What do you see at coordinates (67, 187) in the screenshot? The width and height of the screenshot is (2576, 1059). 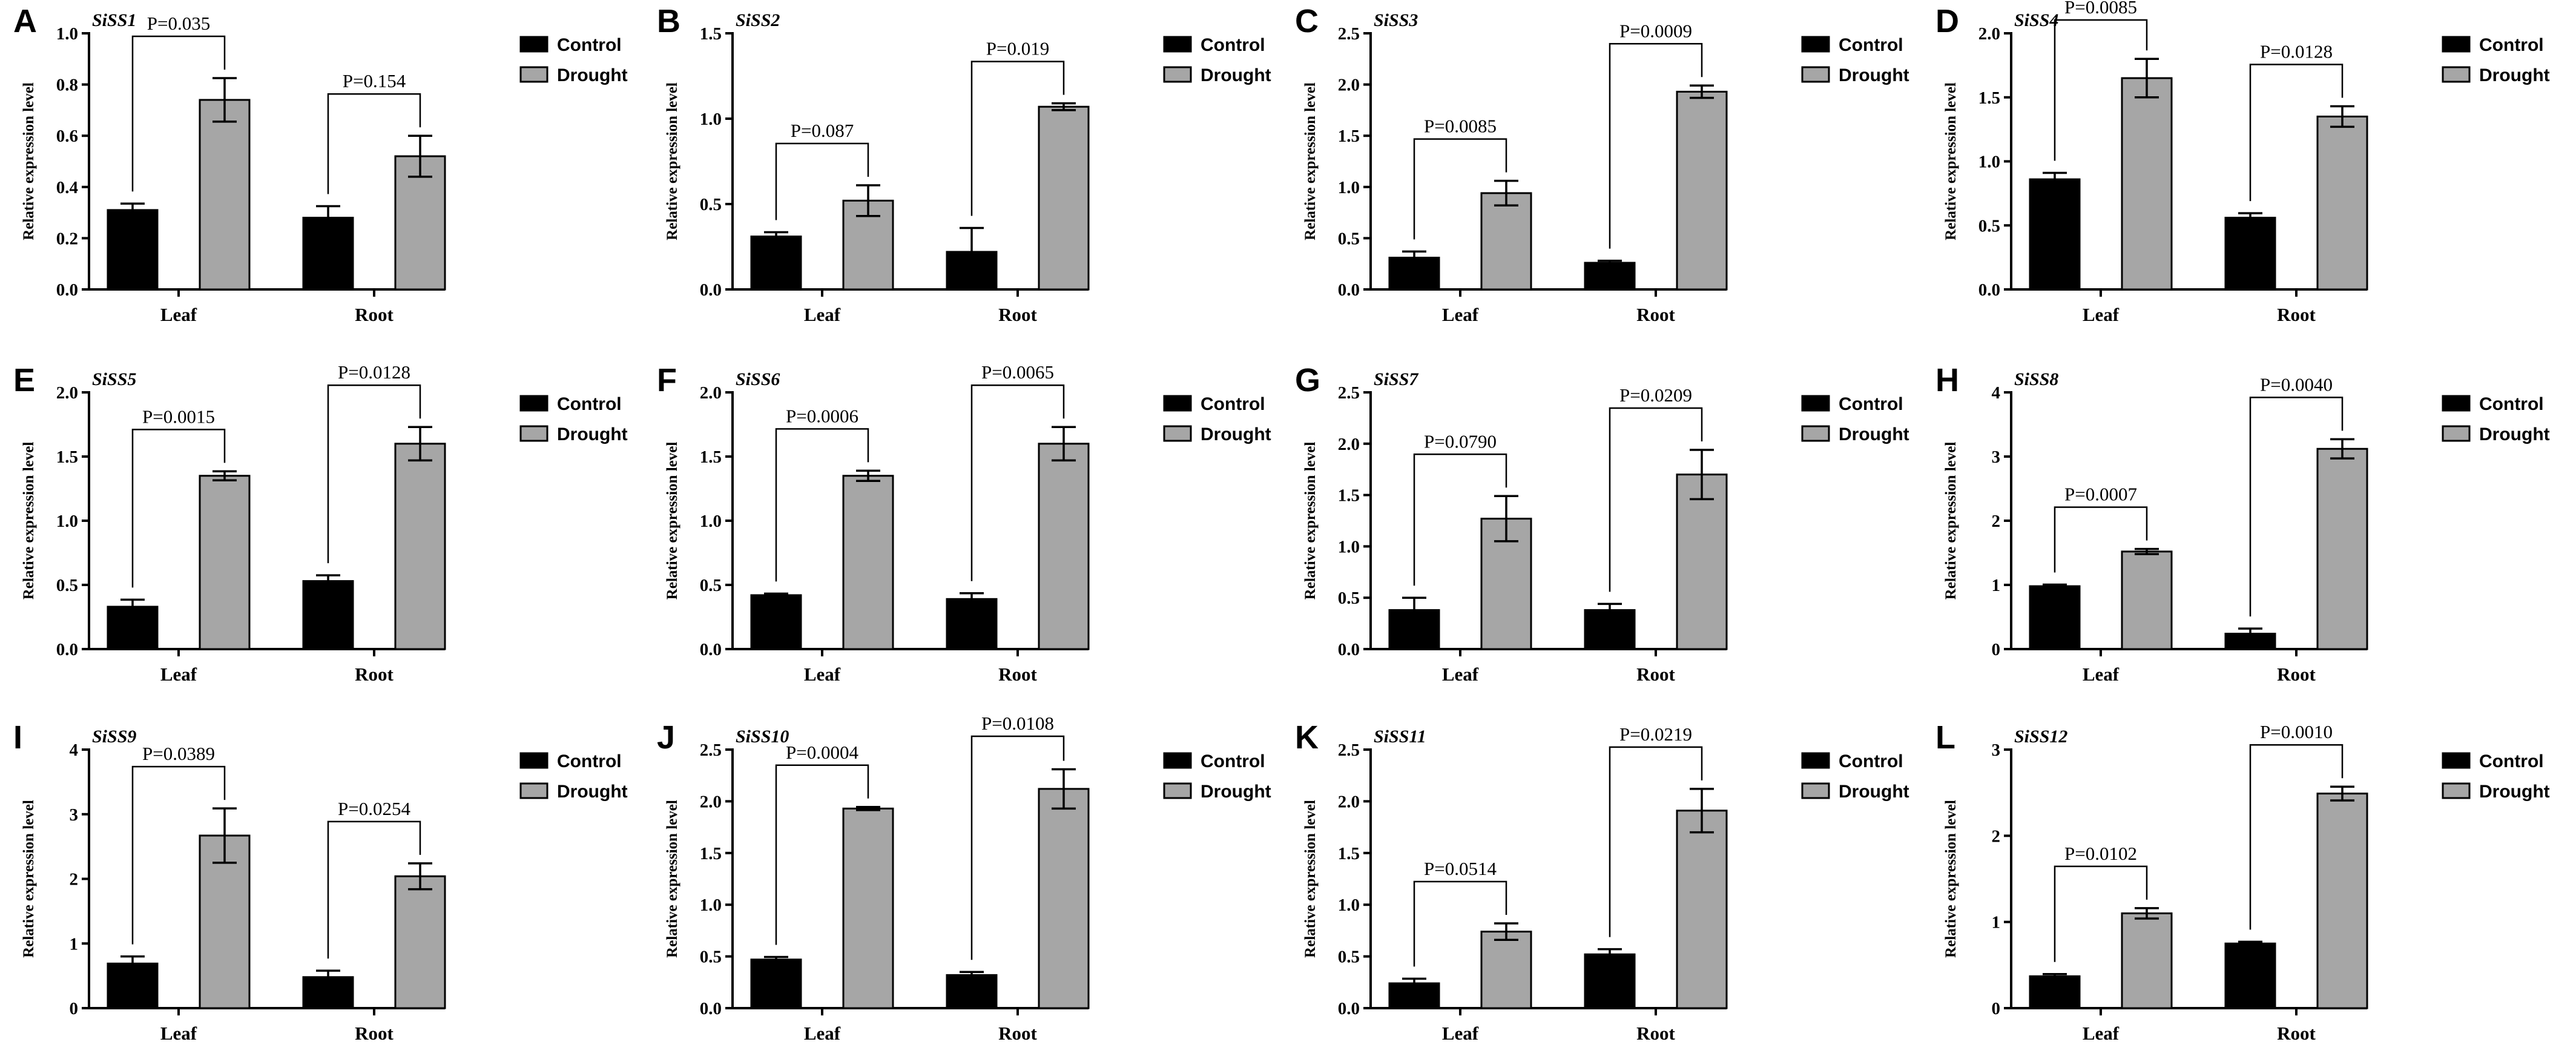 I see `y-tick-label: 0.4` at bounding box center [67, 187].